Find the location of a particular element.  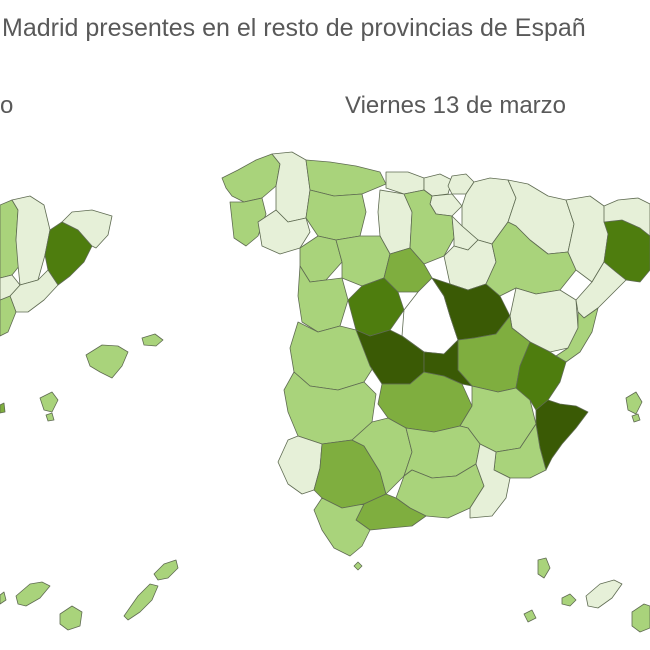

right-province-zamora is located at coordinates (321, 259).